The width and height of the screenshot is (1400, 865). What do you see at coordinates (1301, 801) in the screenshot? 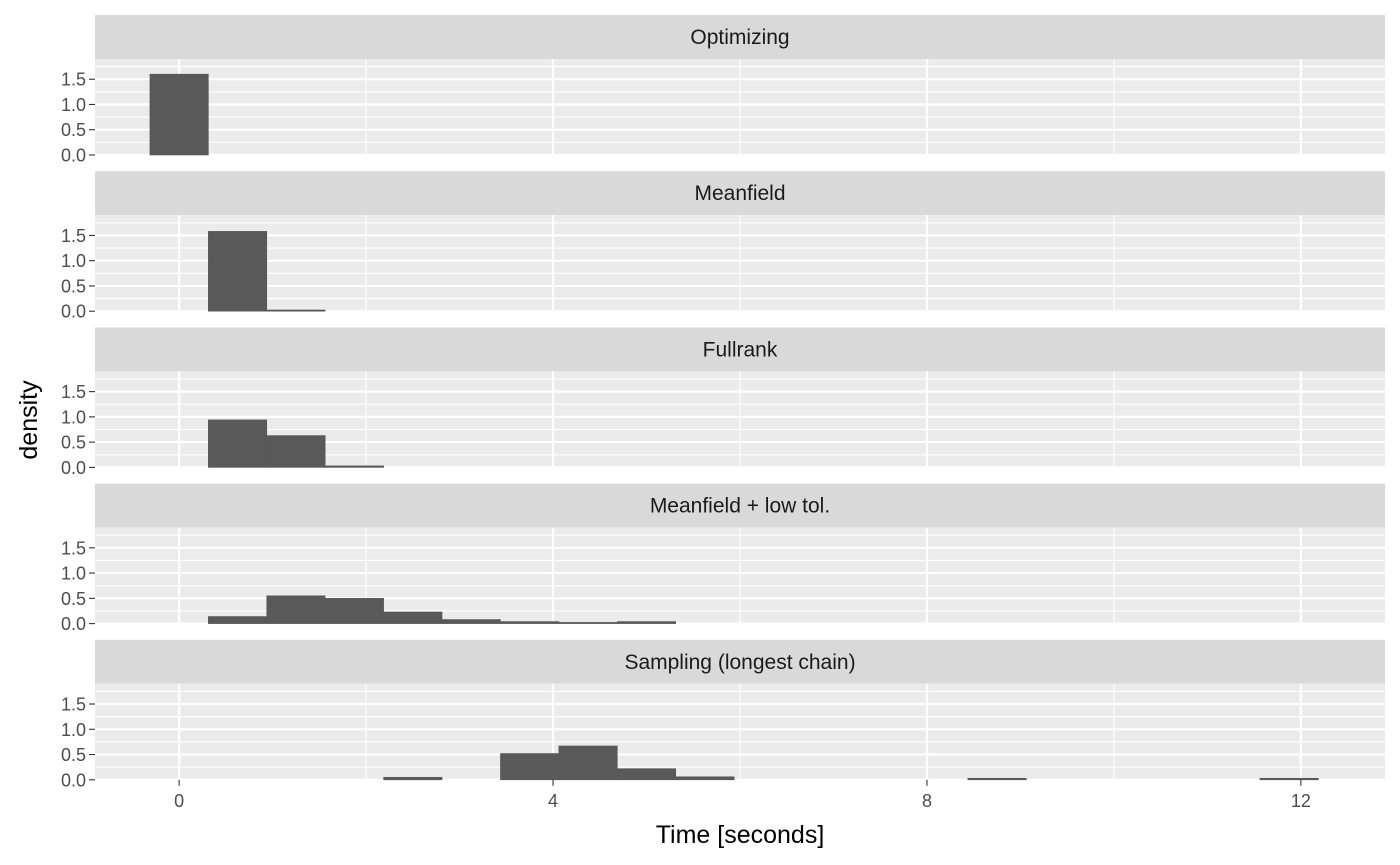
I see `x-tick-label: 12` at bounding box center [1301, 801].